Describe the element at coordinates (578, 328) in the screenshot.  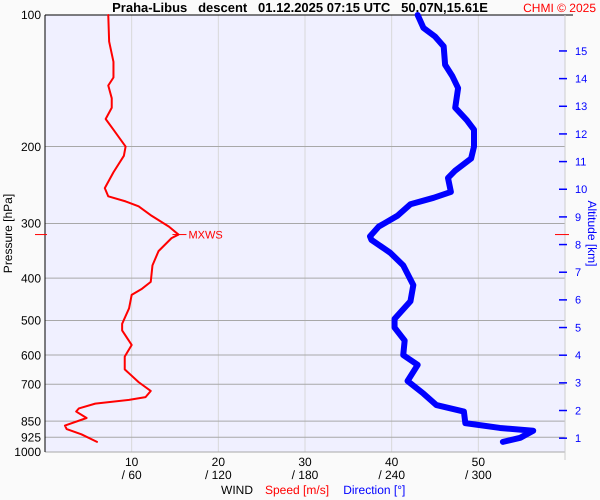
I see `y2-tick-label: 5` at that location.